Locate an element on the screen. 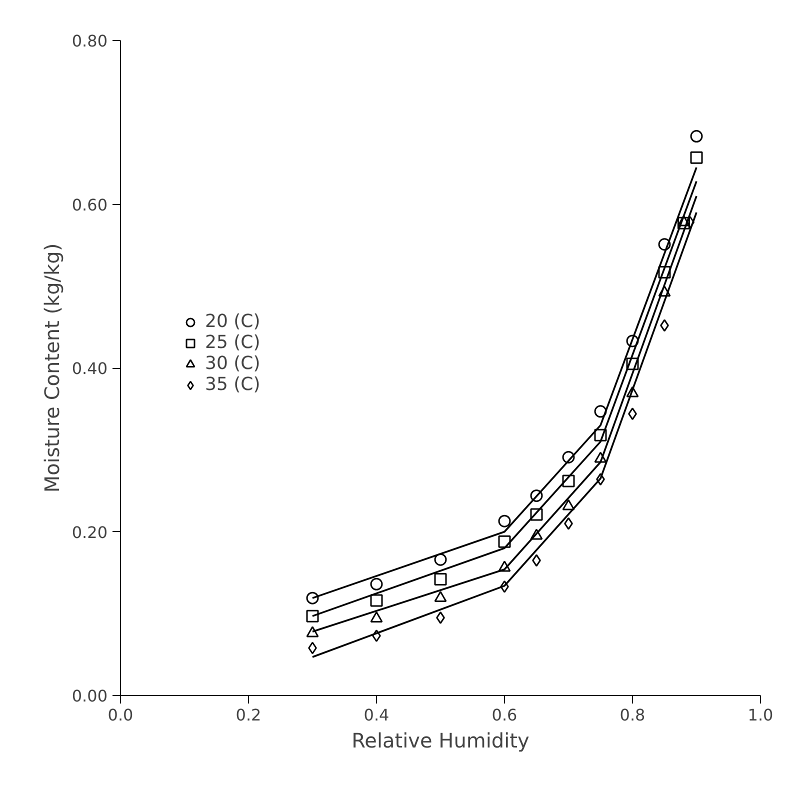 The height and width of the screenshot is (795, 801). y-tick-label: 0.20 is located at coordinates (90, 532).